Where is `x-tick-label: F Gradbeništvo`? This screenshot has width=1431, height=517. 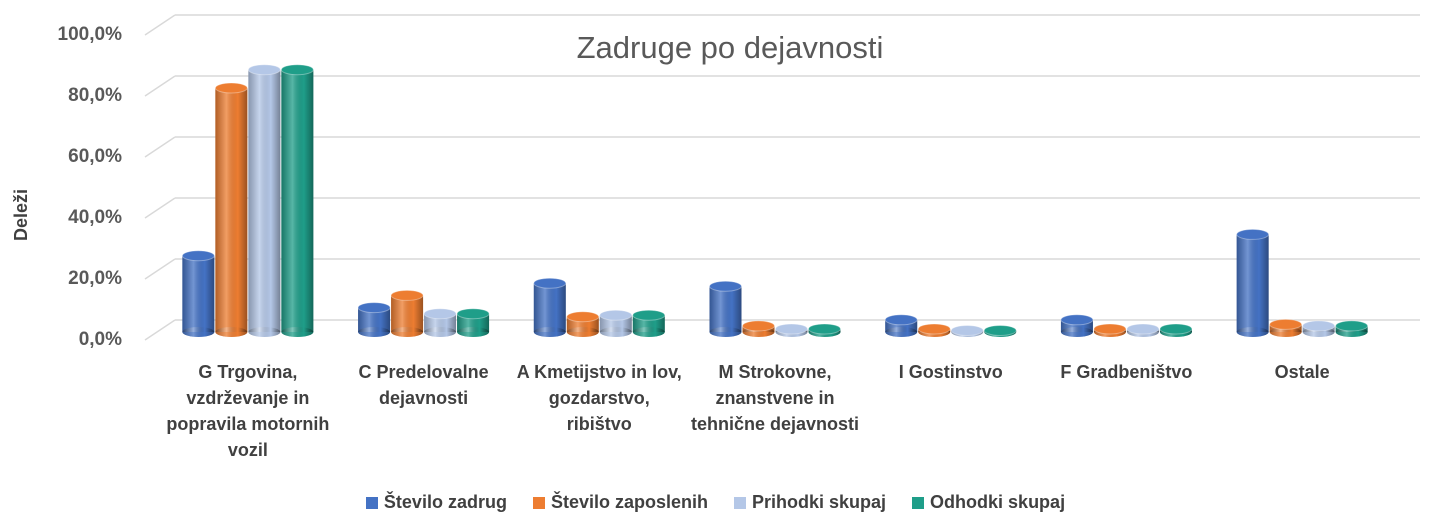
x-tick-label: F Gradbeništvo is located at coordinates (1126, 372).